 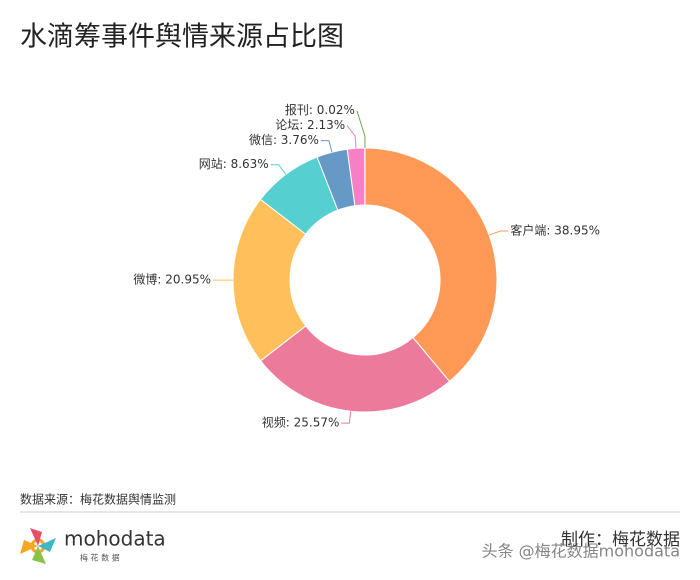 What do you see at coordinates (172, 279) in the screenshot?
I see `data-label: 微博: 20.95%` at bounding box center [172, 279].